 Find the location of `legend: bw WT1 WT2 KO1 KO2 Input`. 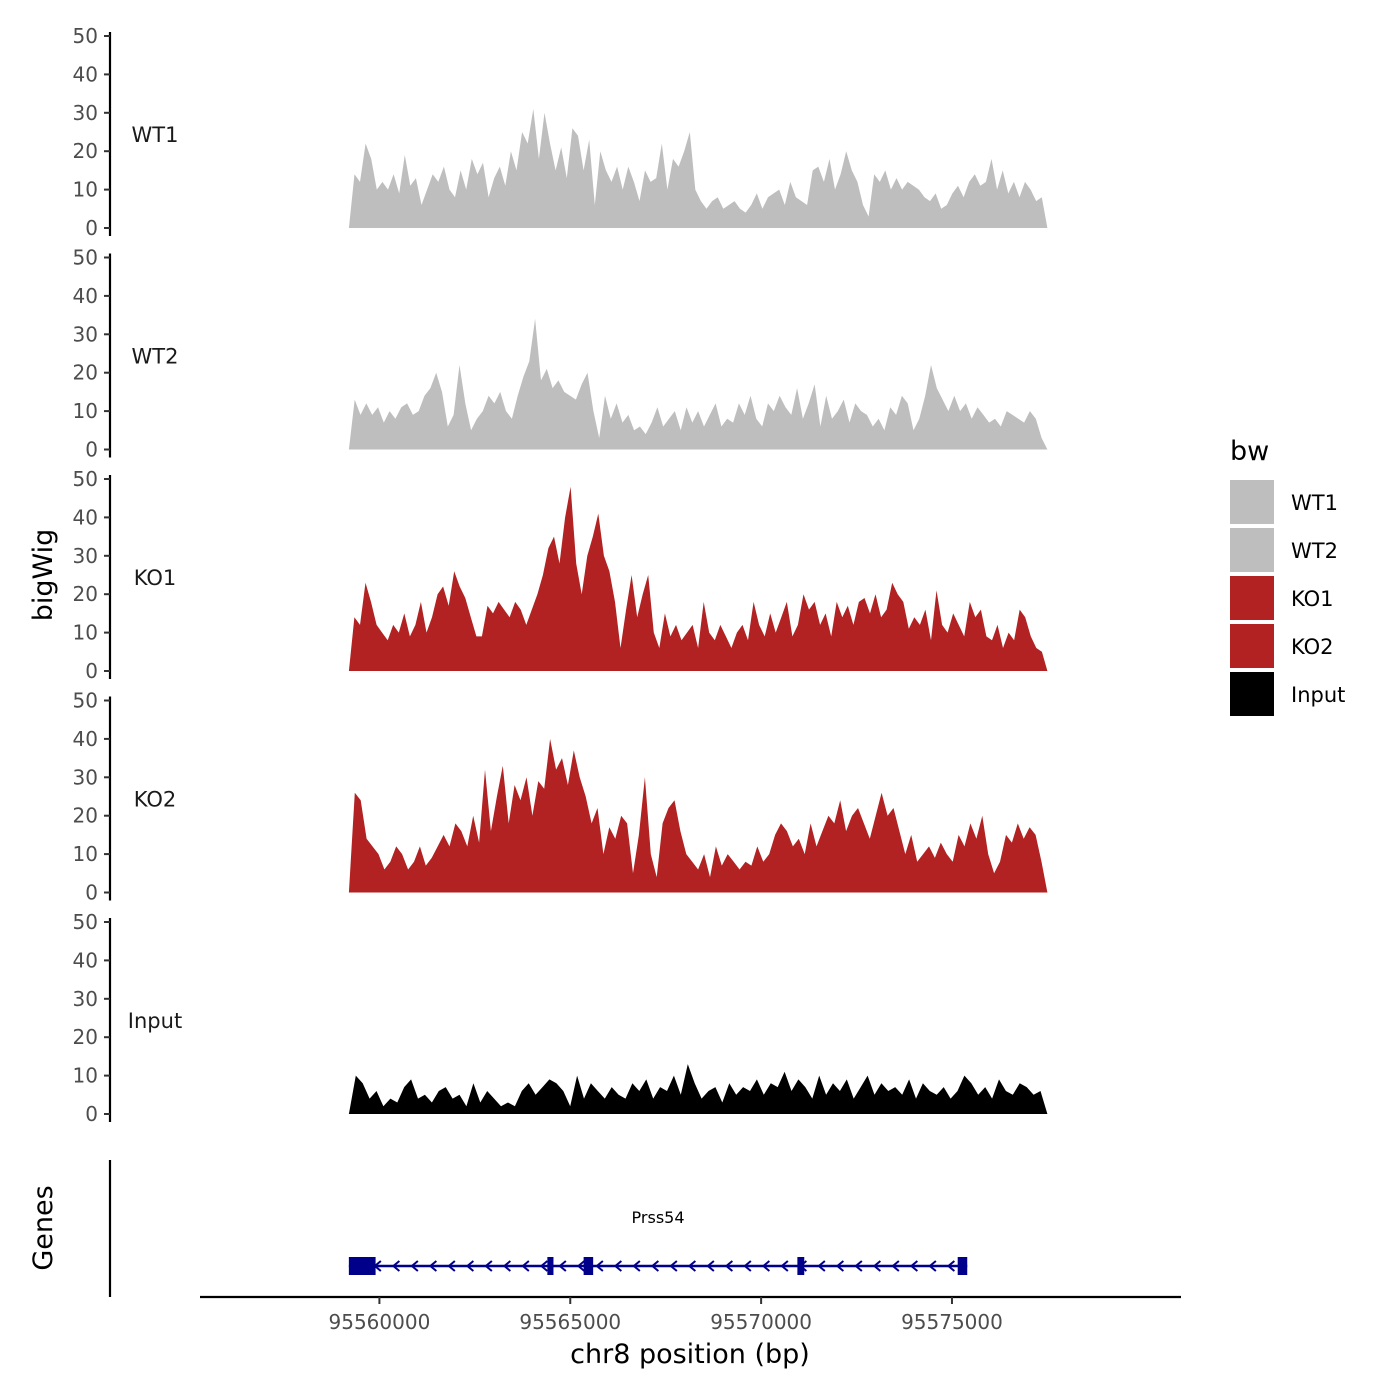

legend: bw WT1 WT2 KO1 KO2 Input is located at coordinates (1287, 576).